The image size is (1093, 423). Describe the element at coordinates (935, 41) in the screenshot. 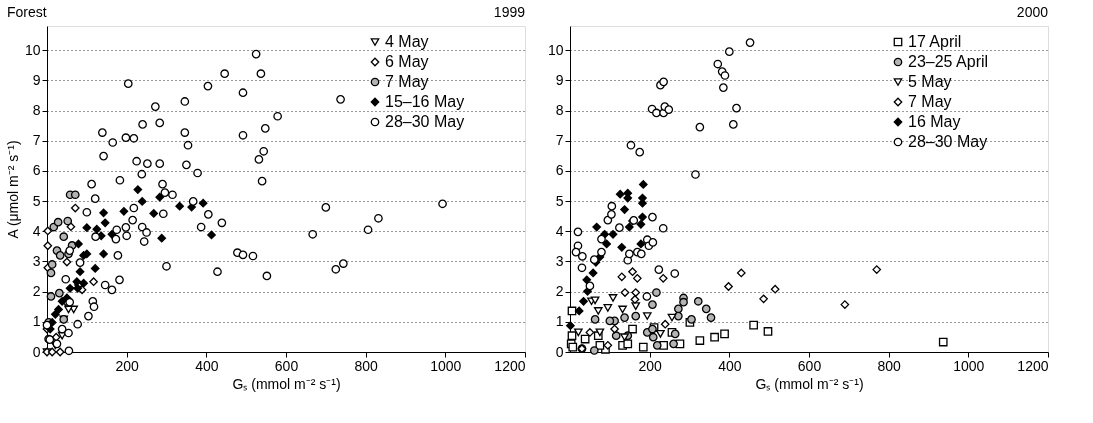

I see `legend-label: 17 April` at that location.